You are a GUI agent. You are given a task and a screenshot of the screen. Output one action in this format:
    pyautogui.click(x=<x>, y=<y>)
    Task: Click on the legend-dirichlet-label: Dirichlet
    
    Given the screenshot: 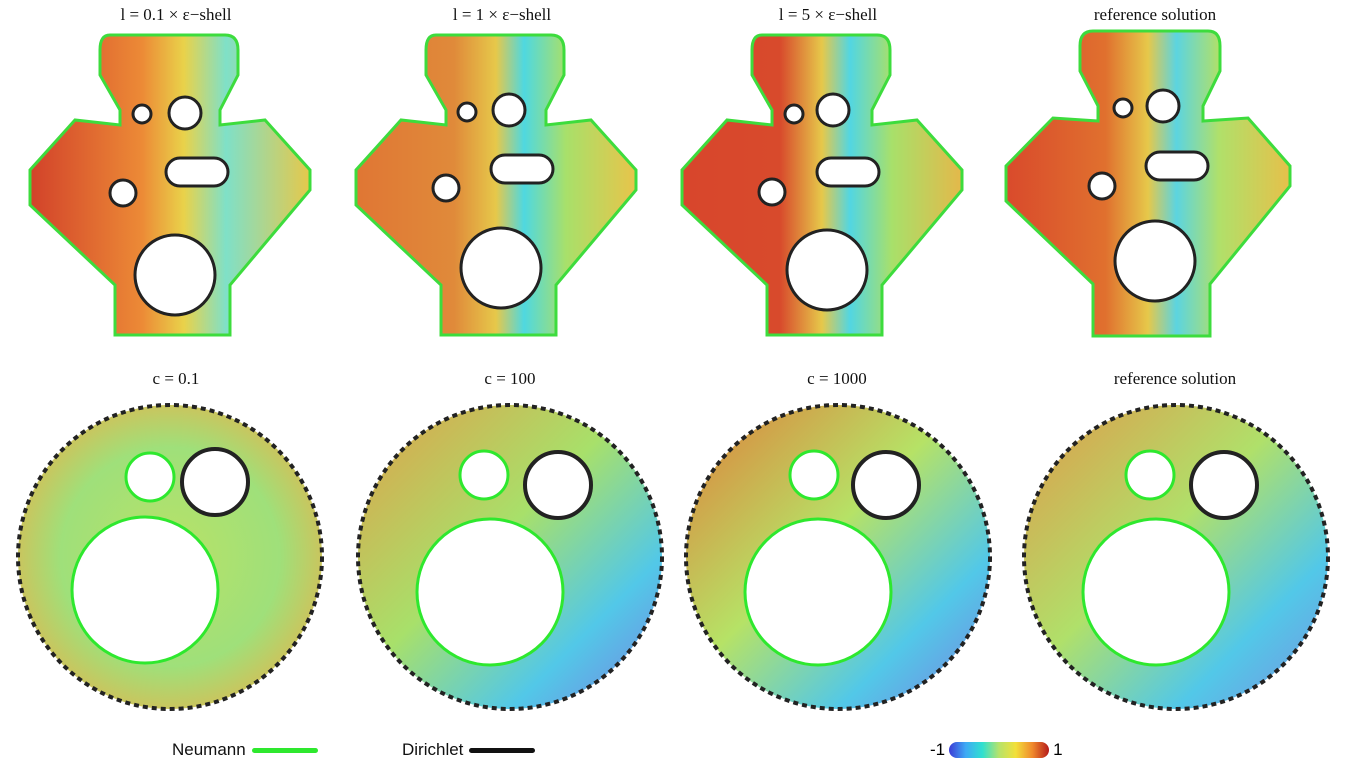 What is the action you would take?
    pyautogui.click(x=433, y=749)
    